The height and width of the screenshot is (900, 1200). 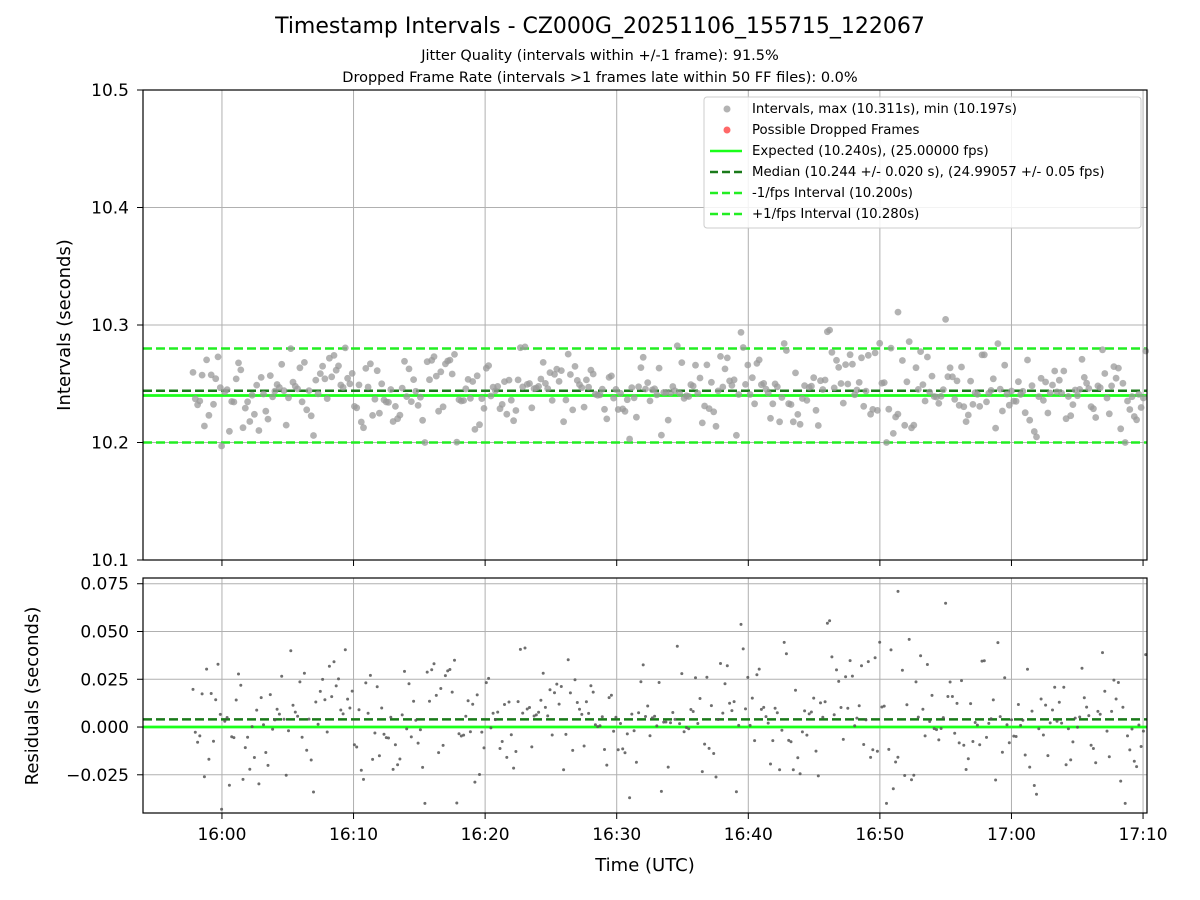 I want to click on intervals-y-ticks: 10.1 10.2 10.3 10.4 10.5, so click(x=117, y=326).